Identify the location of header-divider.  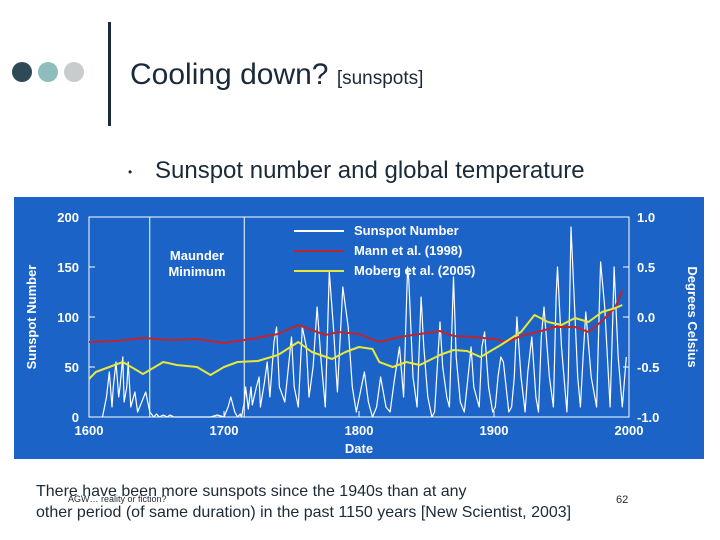
(109, 74).